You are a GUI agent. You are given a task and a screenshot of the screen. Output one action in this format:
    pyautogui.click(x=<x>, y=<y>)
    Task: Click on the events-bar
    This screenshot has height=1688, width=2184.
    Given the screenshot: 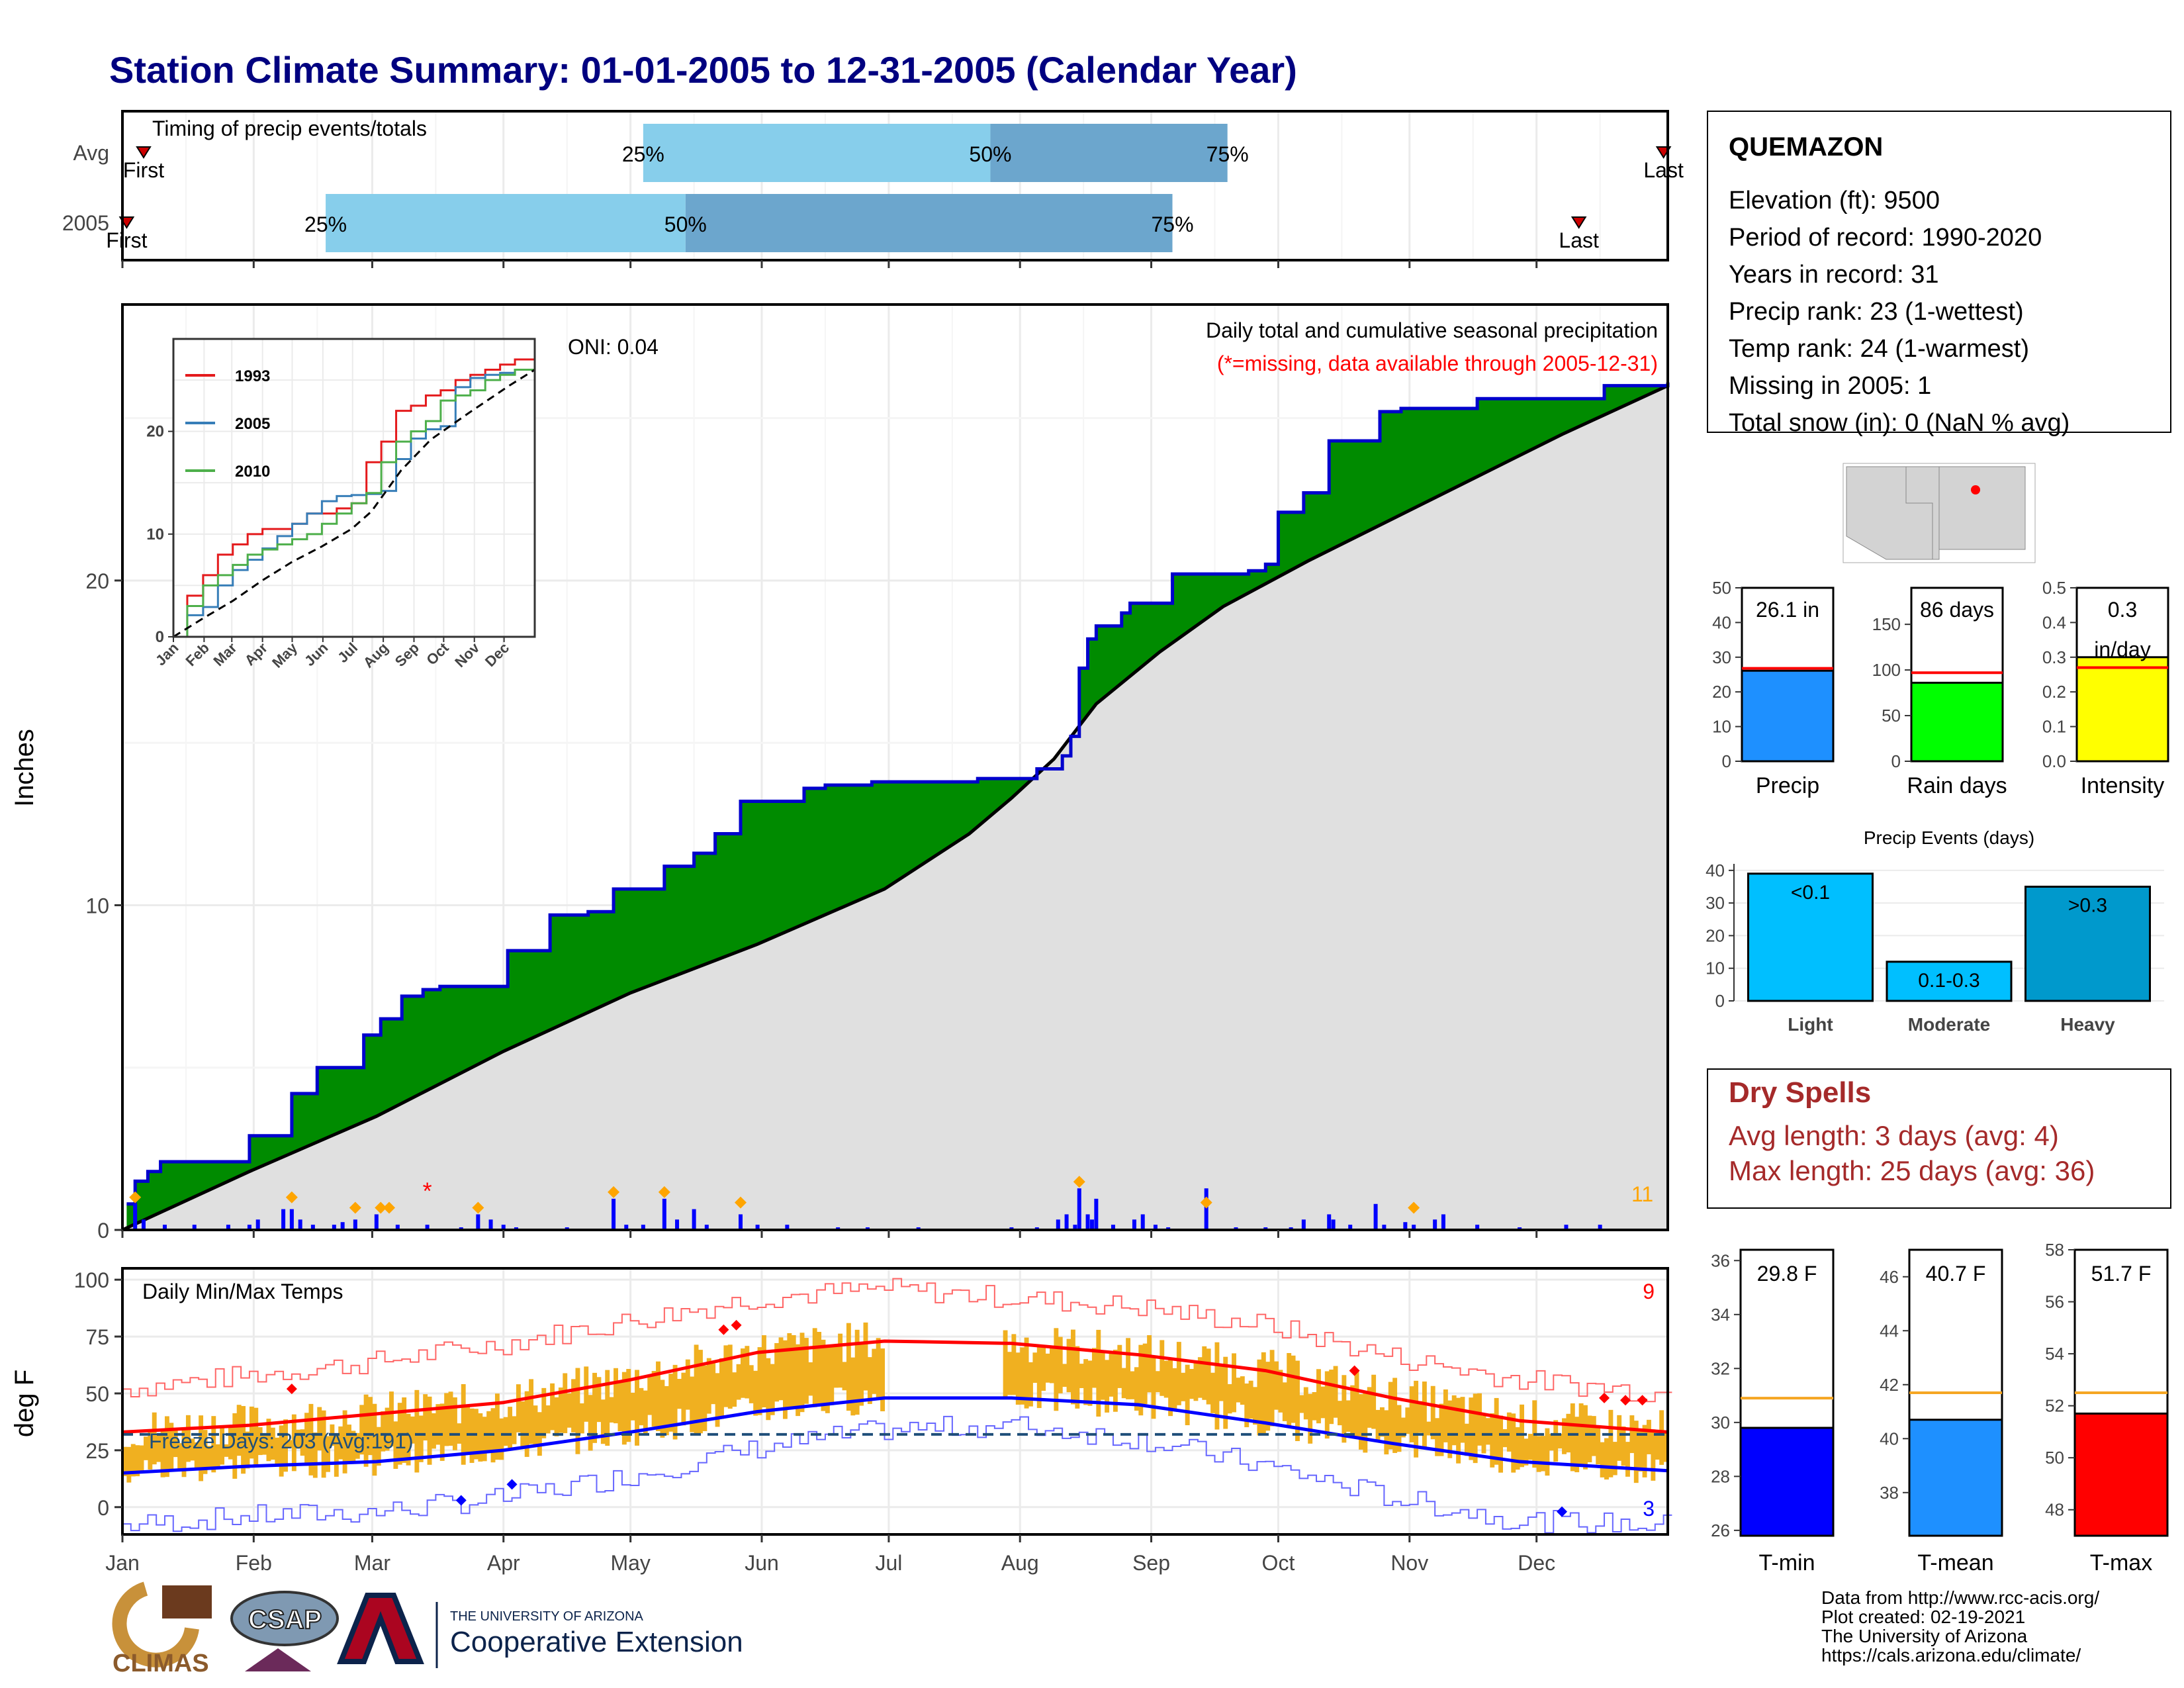 What is the action you would take?
    pyautogui.click(x=1811, y=937)
    